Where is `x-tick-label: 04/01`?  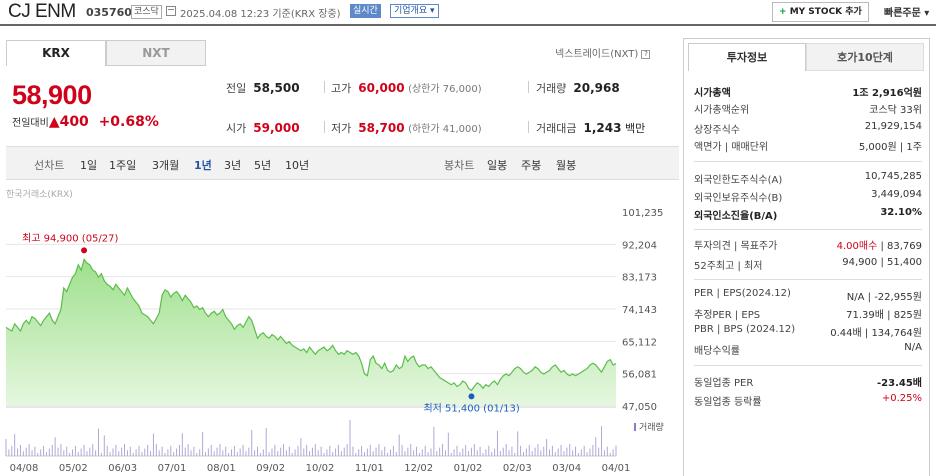
x-tick-label: 04/01 is located at coordinates (616, 468).